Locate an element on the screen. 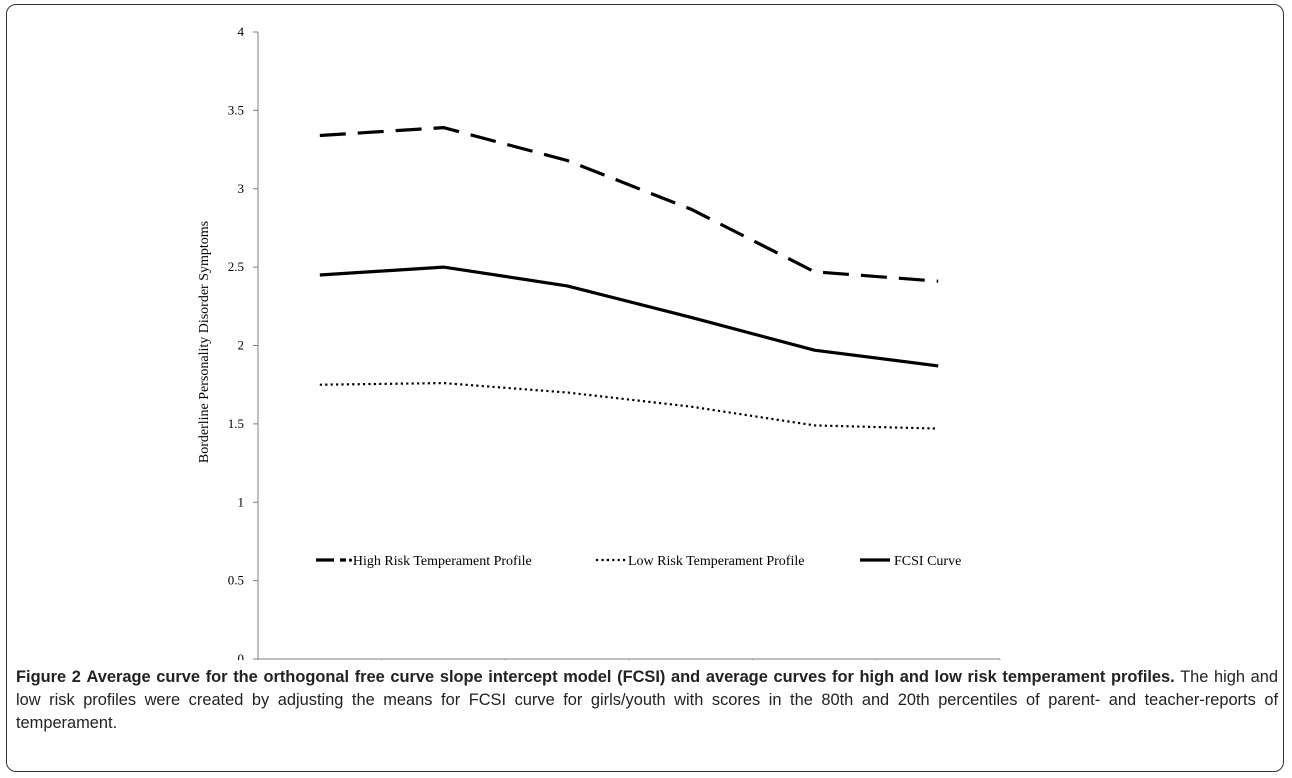 This screenshot has width=1292, height=778. y-axis-ticks: 0 0.5 1 1.5 2 2.5 3 3.5 4 is located at coordinates (243, 342).